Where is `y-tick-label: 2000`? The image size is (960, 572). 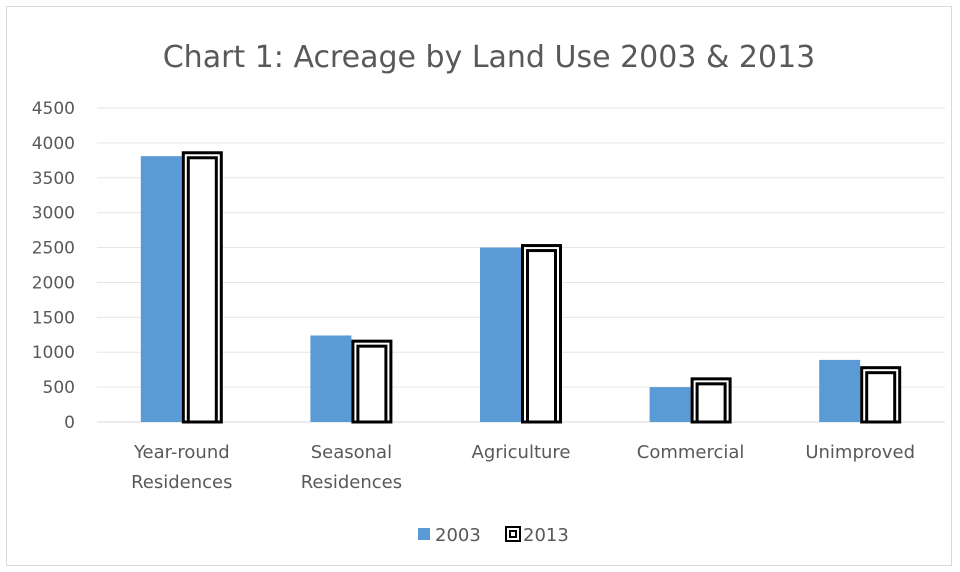
y-tick-label: 2000 is located at coordinates (53, 283).